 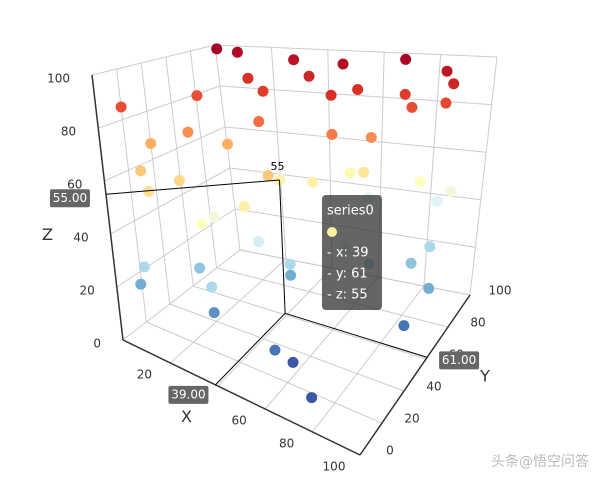 What do you see at coordinates (347, 274) in the screenshot?
I see `tooltip-line: - y: 61` at bounding box center [347, 274].